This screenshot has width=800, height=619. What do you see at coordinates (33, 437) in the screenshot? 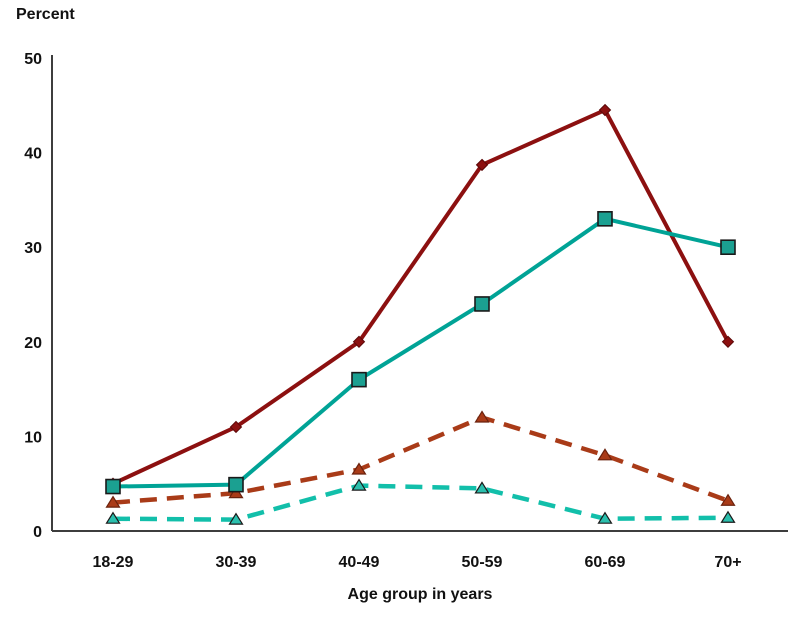
I see `y-tick-label: 10` at bounding box center [33, 437].